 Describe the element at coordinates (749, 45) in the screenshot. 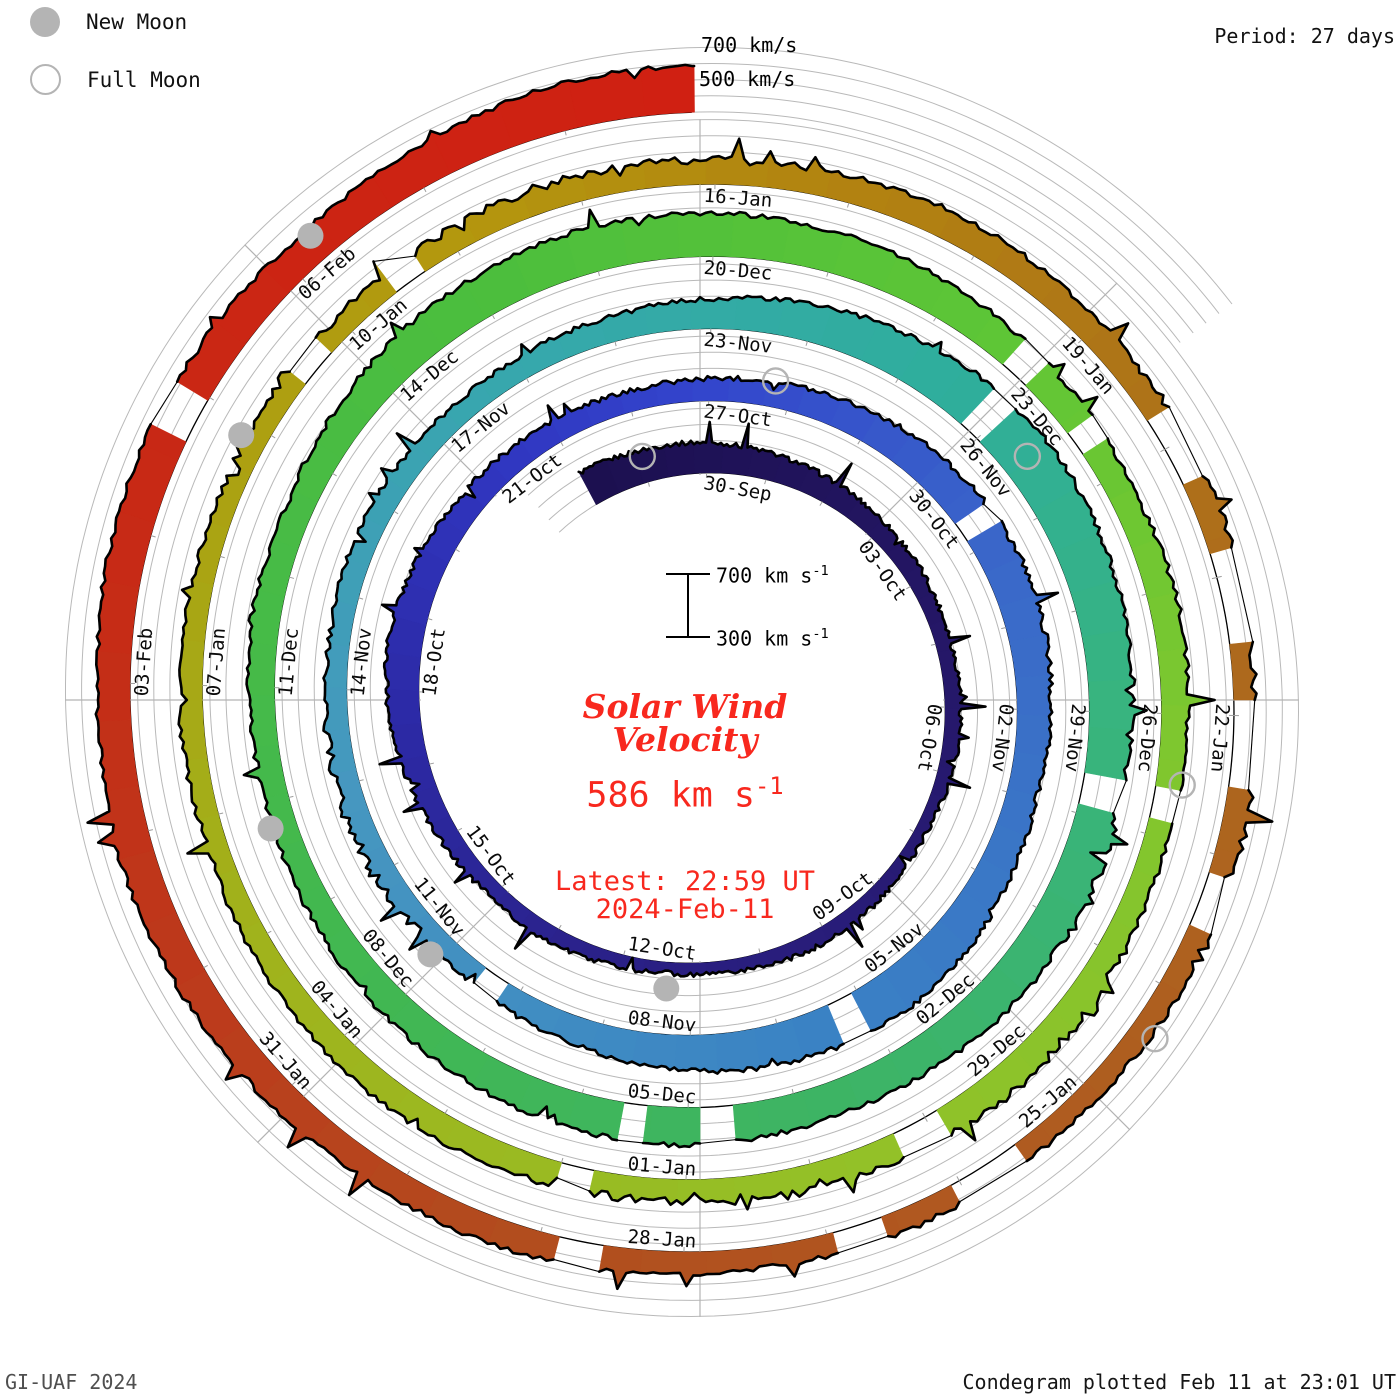

I see `top-axis-label-700: 700 km/s` at that location.